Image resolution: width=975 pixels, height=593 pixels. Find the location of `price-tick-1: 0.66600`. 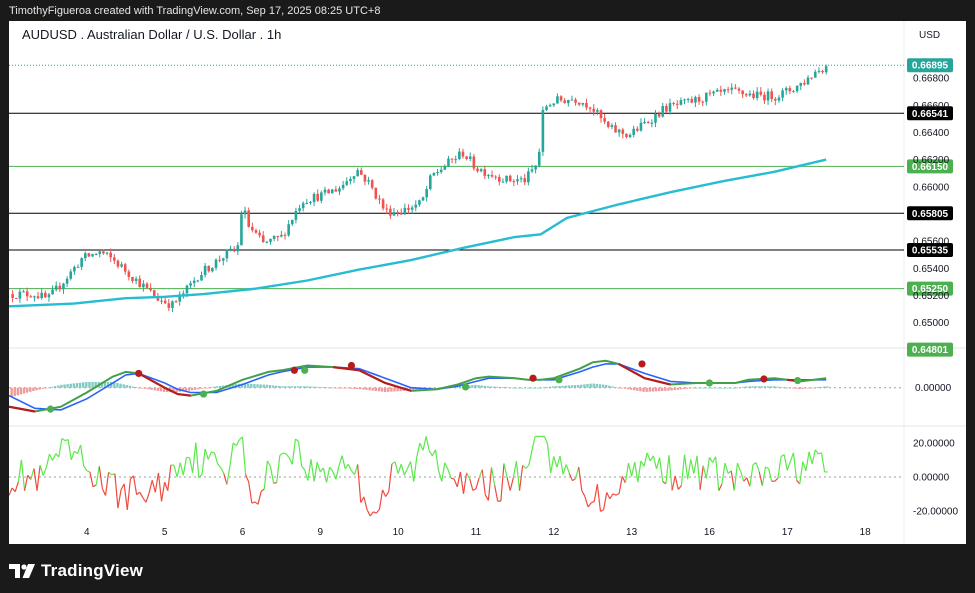

price-tick-1: 0.66600 is located at coordinates (931, 106).